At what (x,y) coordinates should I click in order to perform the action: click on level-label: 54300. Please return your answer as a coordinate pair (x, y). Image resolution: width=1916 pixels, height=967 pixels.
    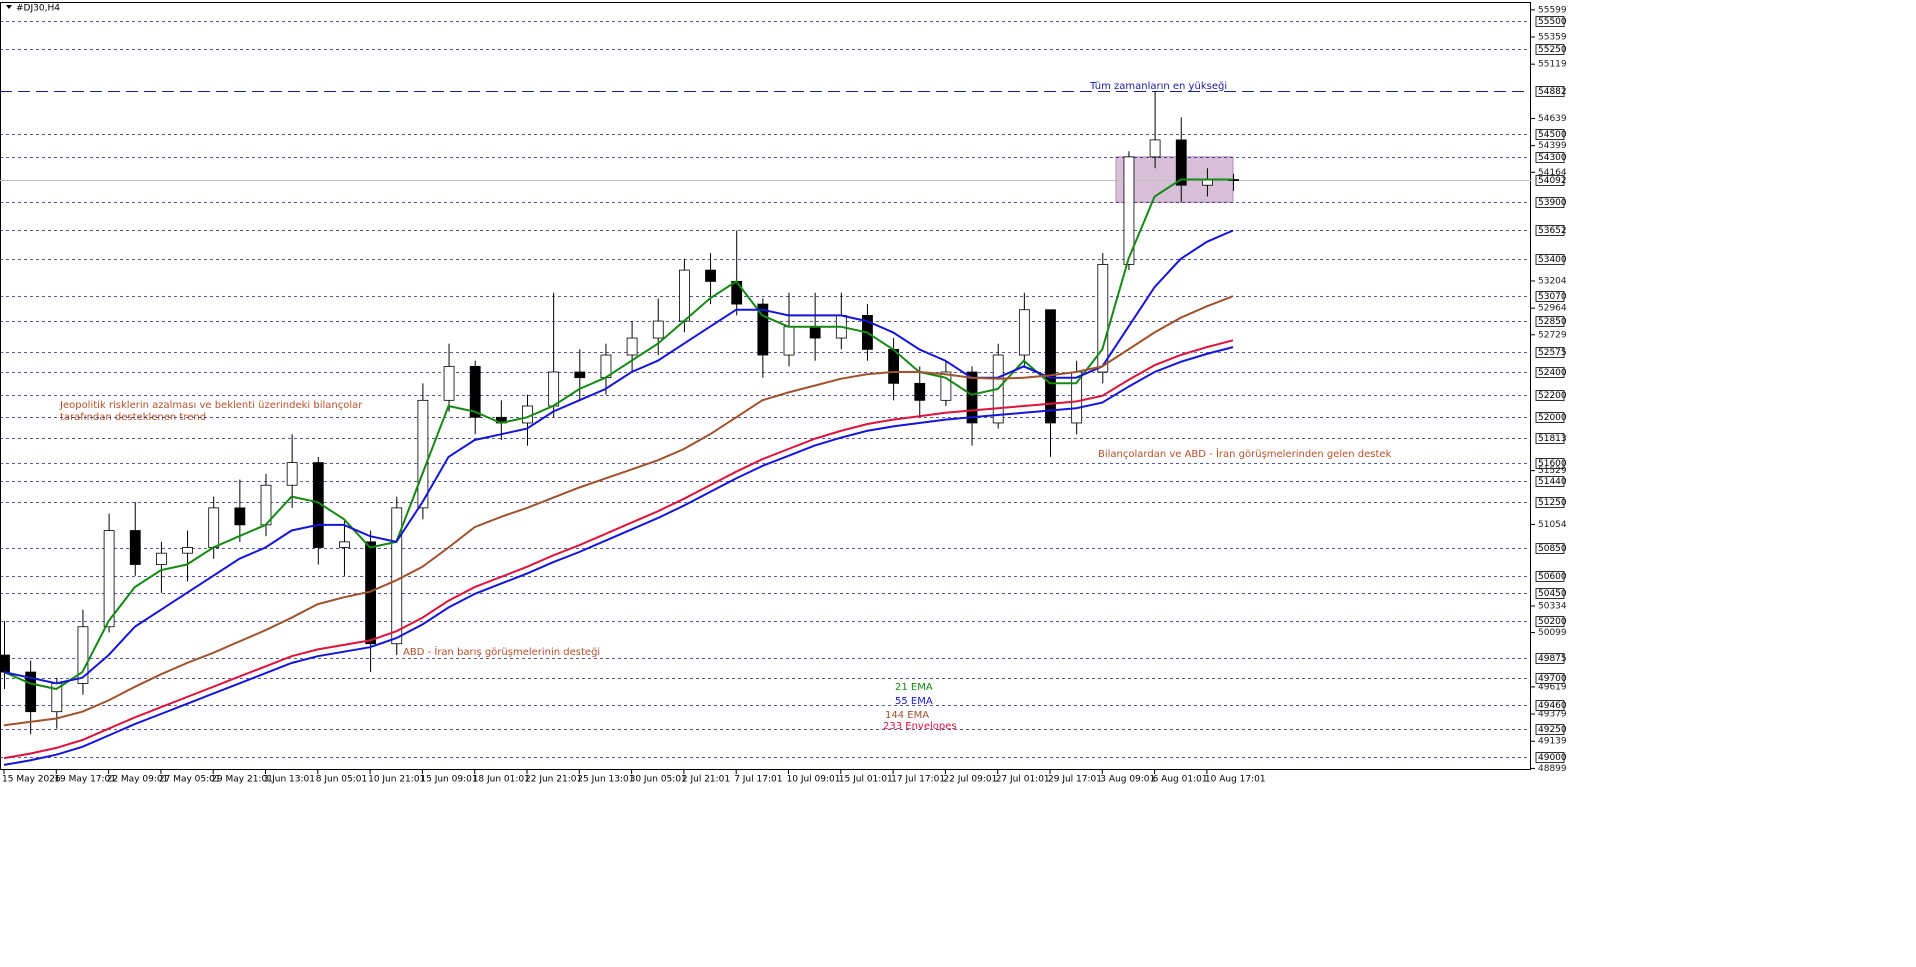
    Looking at the image, I should click on (1552, 158).